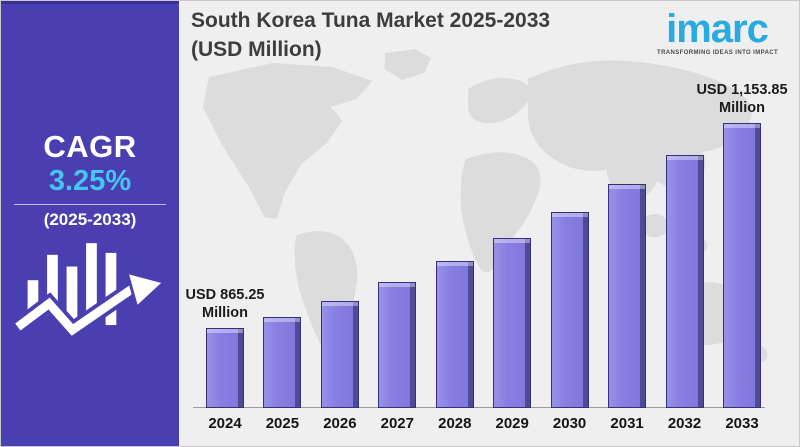  What do you see at coordinates (282, 423) in the screenshot?
I see `x-tick-2025: 2025` at bounding box center [282, 423].